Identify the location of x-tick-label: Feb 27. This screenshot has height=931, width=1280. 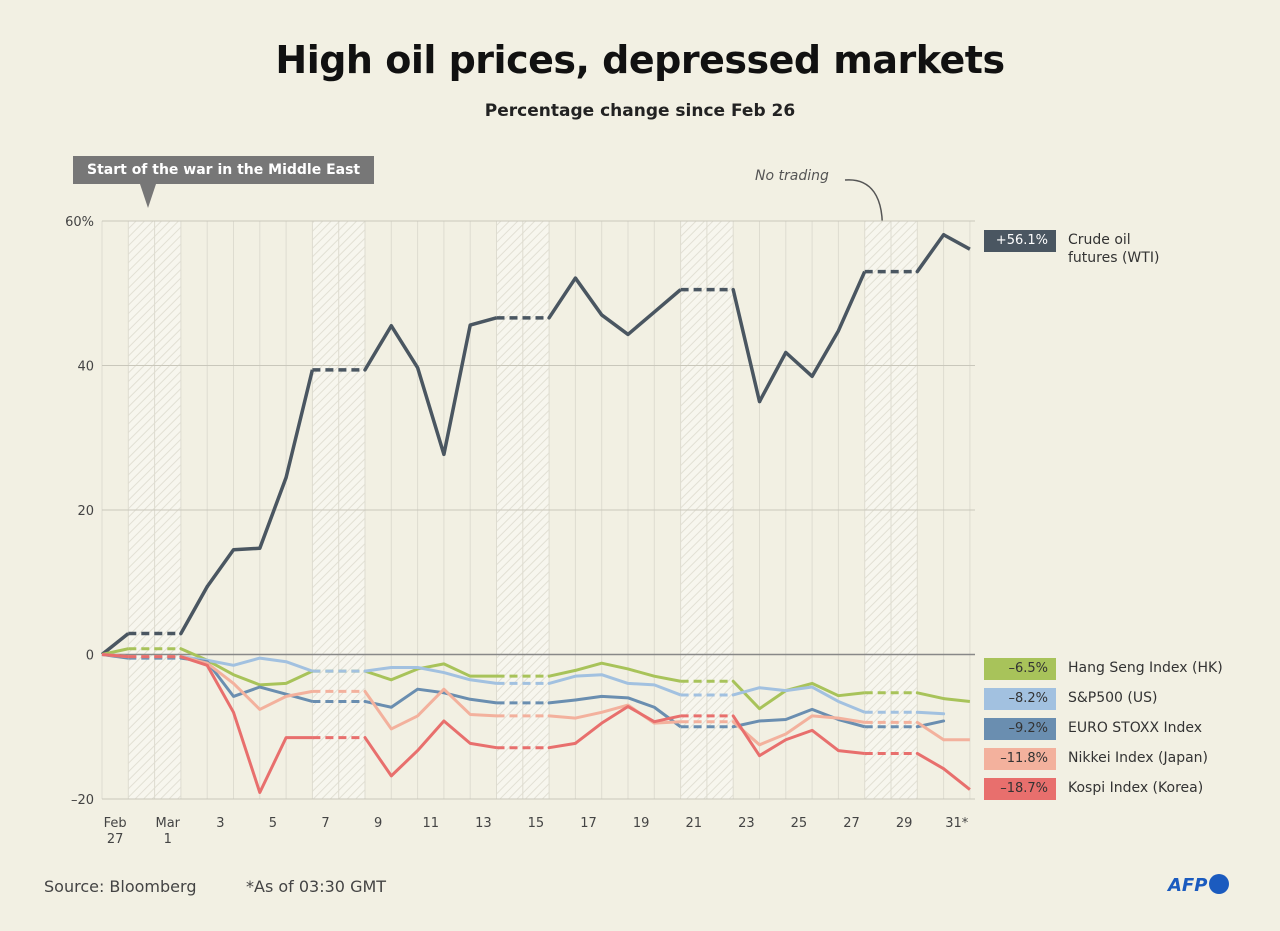
(115, 831).